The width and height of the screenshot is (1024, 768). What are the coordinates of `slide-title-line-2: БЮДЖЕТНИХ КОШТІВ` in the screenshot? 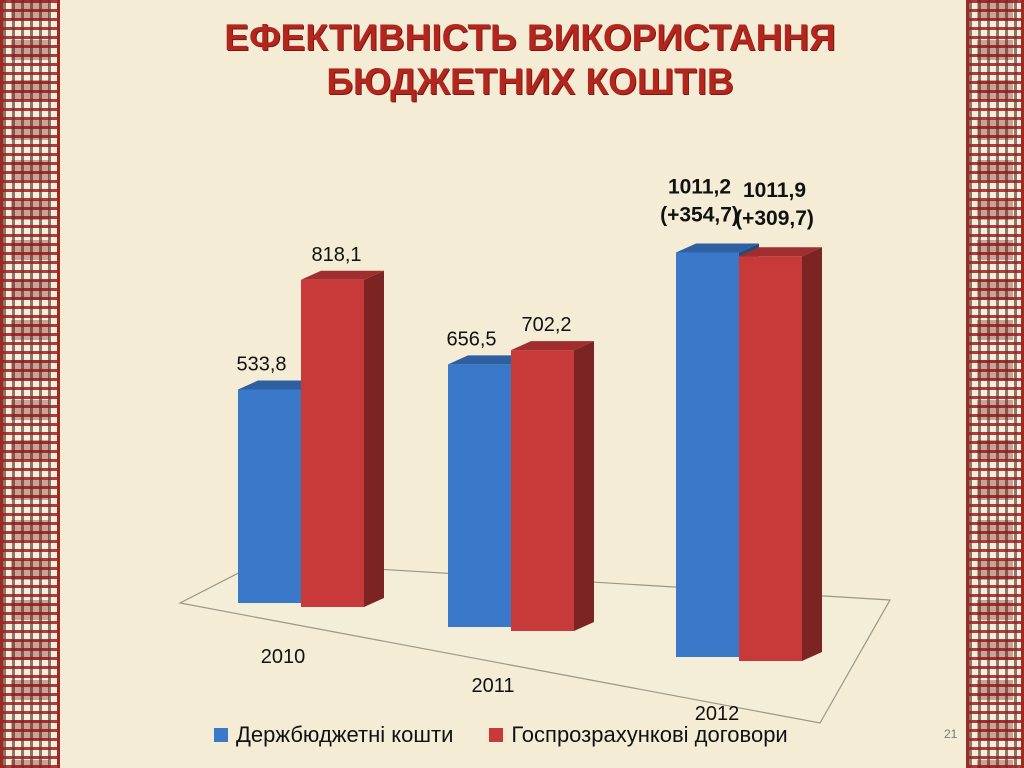 It's located at (530, 81).